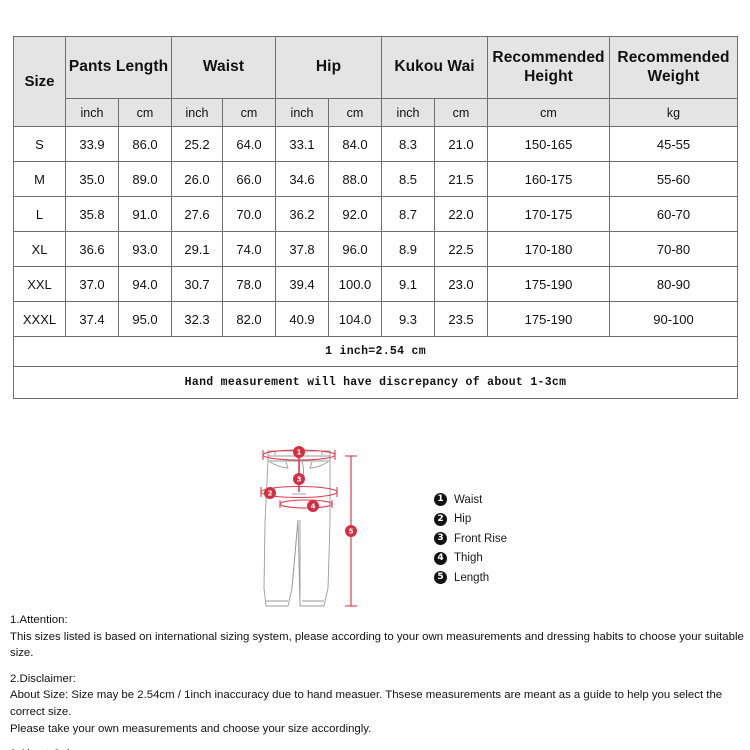 The image size is (750, 750). Describe the element at coordinates (519, 539) in the screenshot. I see `legend-item-front-rise: 3 Front Rise` at that location.